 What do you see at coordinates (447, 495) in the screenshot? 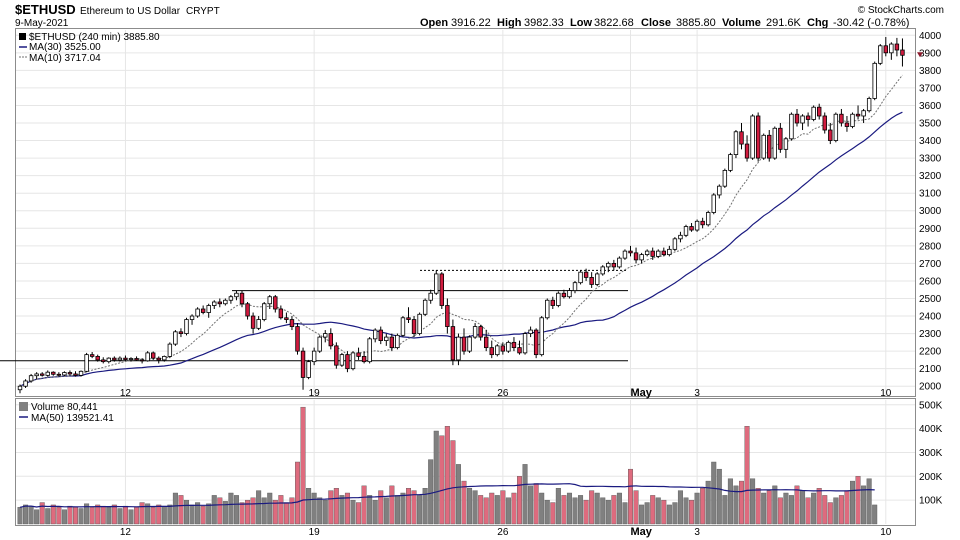
I see `volume-ma50-line` at bounding box center [447, 495].